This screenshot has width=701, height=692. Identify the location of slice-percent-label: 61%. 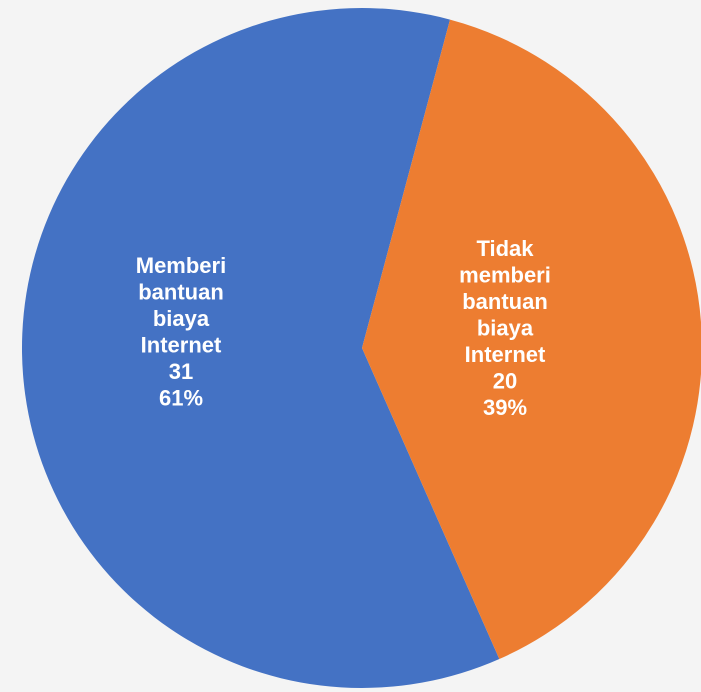
(181, 398).